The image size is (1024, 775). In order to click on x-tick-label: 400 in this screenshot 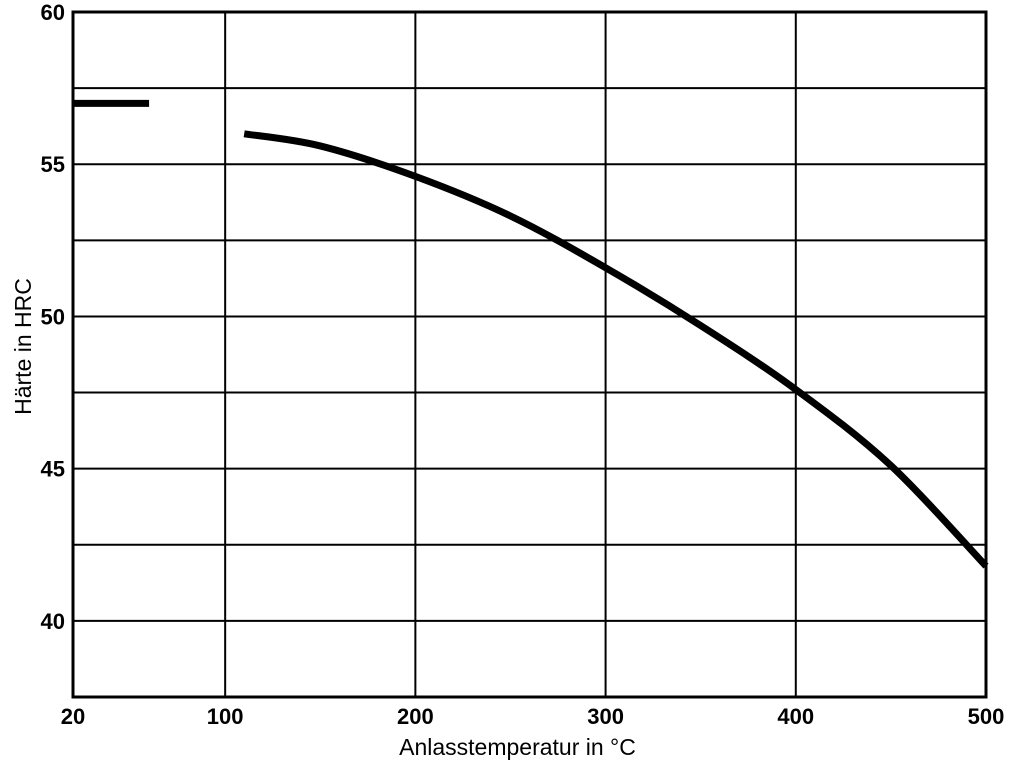, I will do `click(795, 716)`.